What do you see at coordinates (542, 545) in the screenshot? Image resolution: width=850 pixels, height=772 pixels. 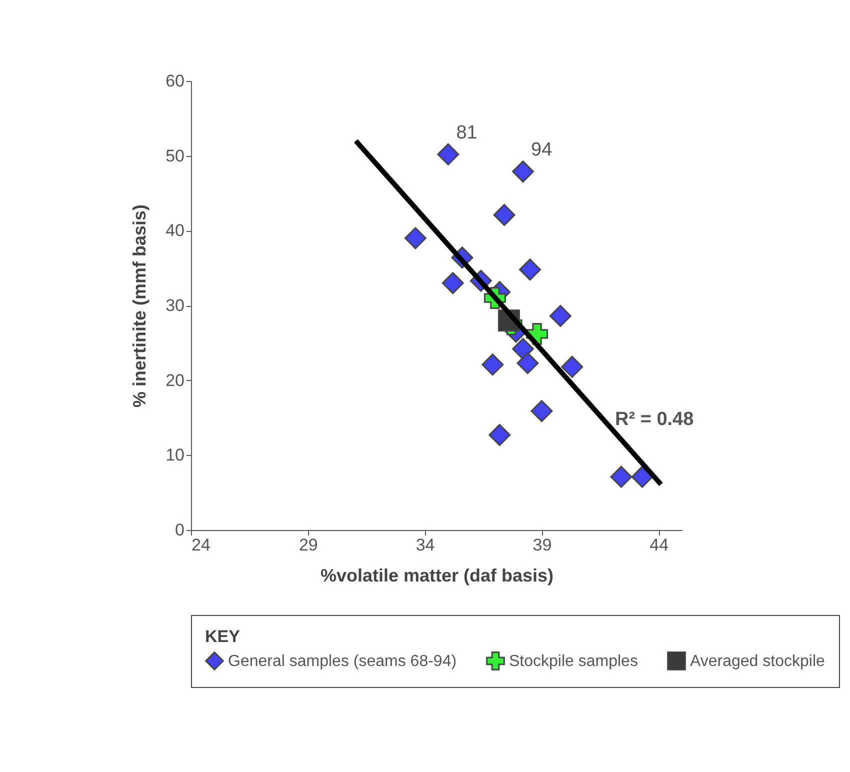 I see `x-tick-label: 39` at bounding box center [542, 545].